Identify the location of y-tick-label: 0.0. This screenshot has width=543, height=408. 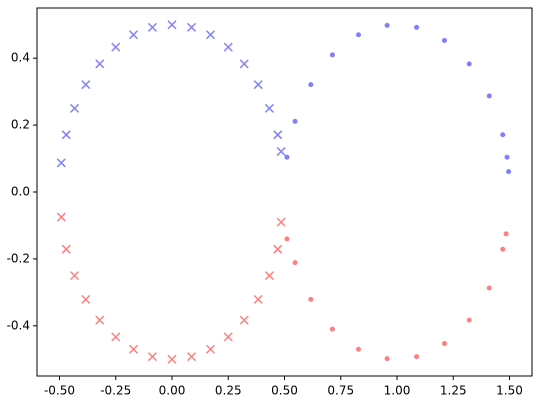
(20, 192).